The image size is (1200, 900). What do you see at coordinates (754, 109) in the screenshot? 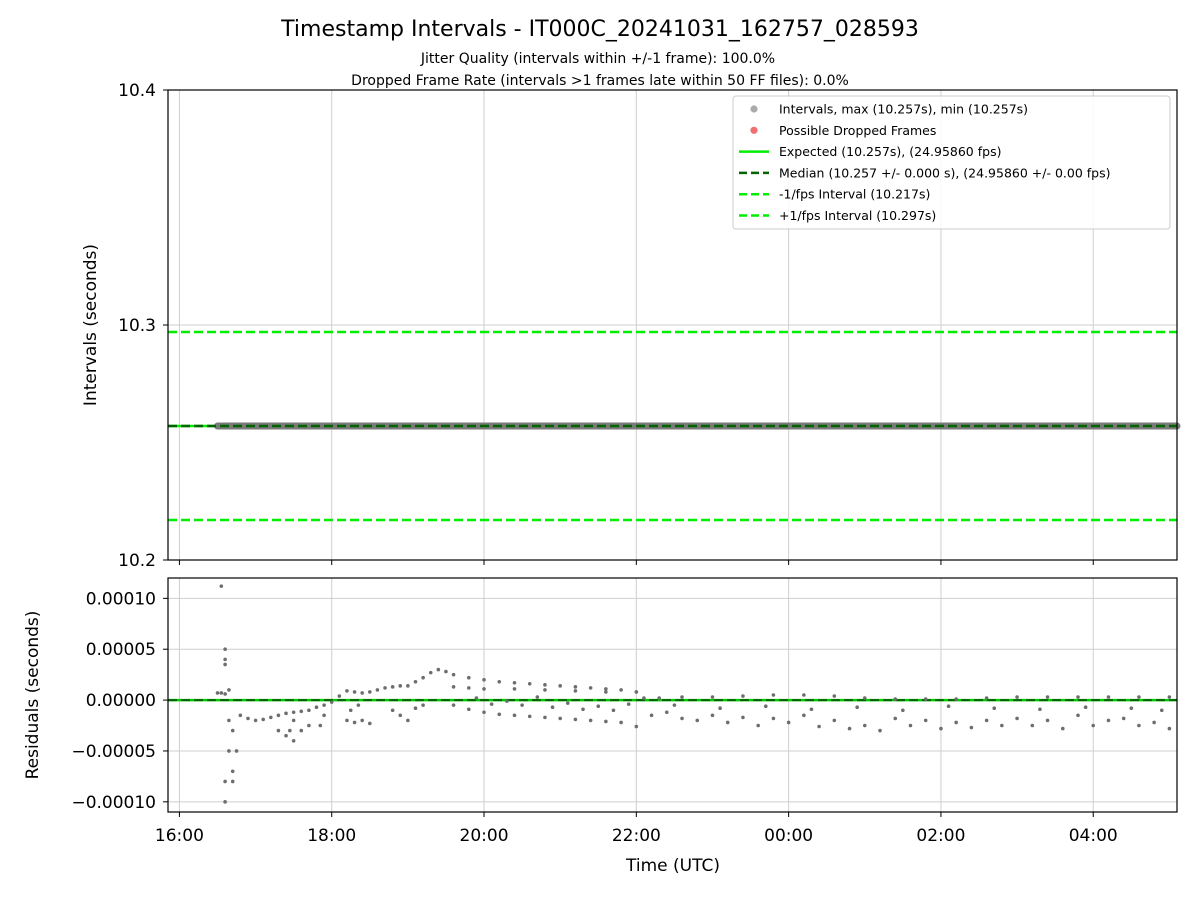
I see `legend-marker-dot` at bounding box center [754, 109].